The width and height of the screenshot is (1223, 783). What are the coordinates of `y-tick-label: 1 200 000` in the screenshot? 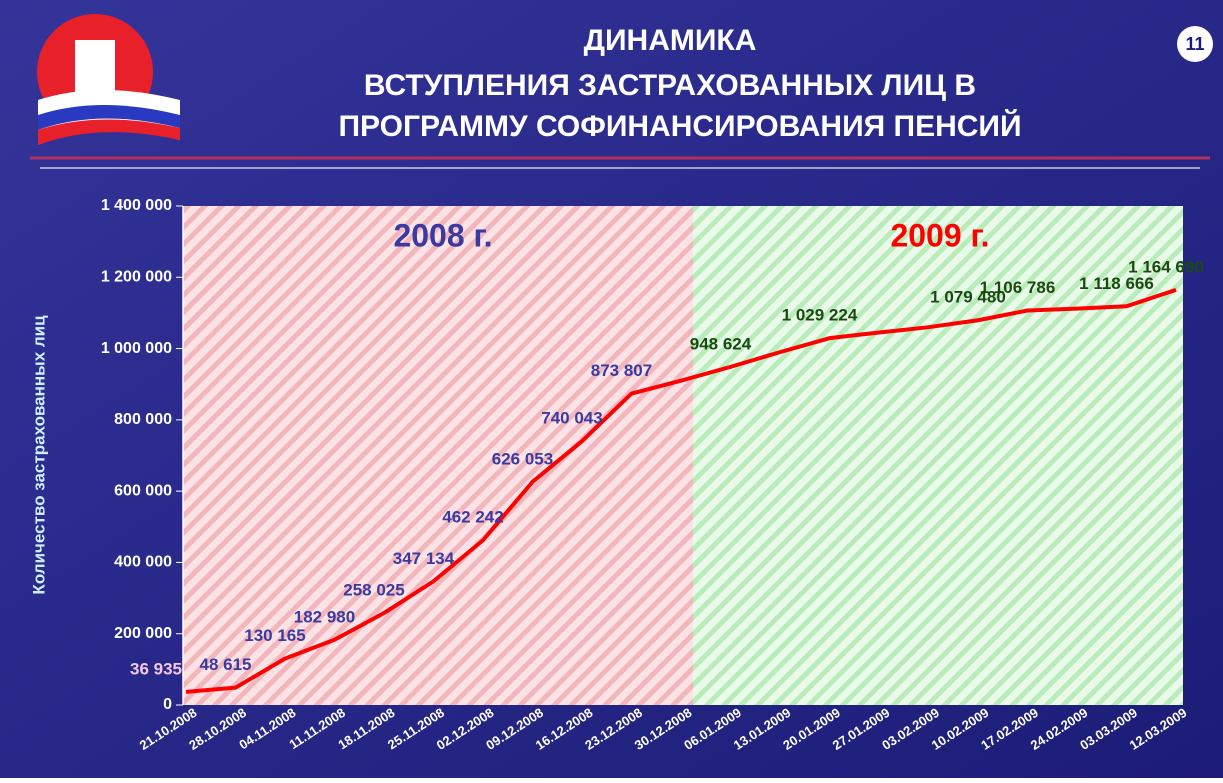 It's located at (136, 277).